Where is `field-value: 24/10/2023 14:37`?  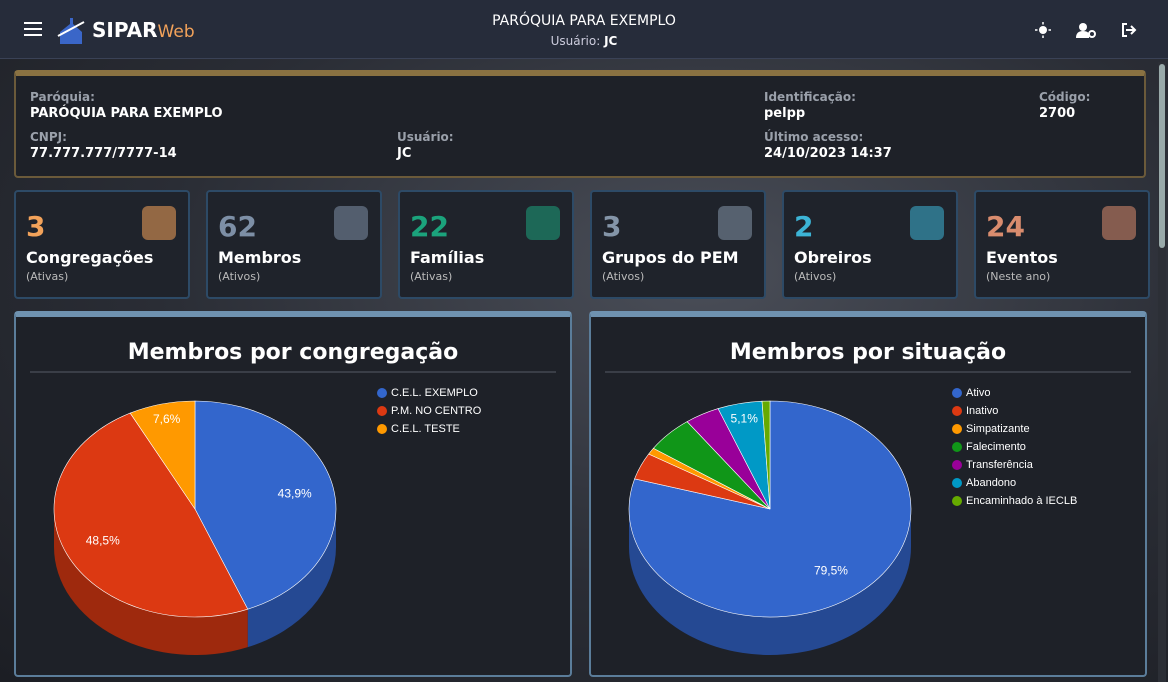
field-value: 24/10/2023 14:37 is located at coordinates (828, 153).